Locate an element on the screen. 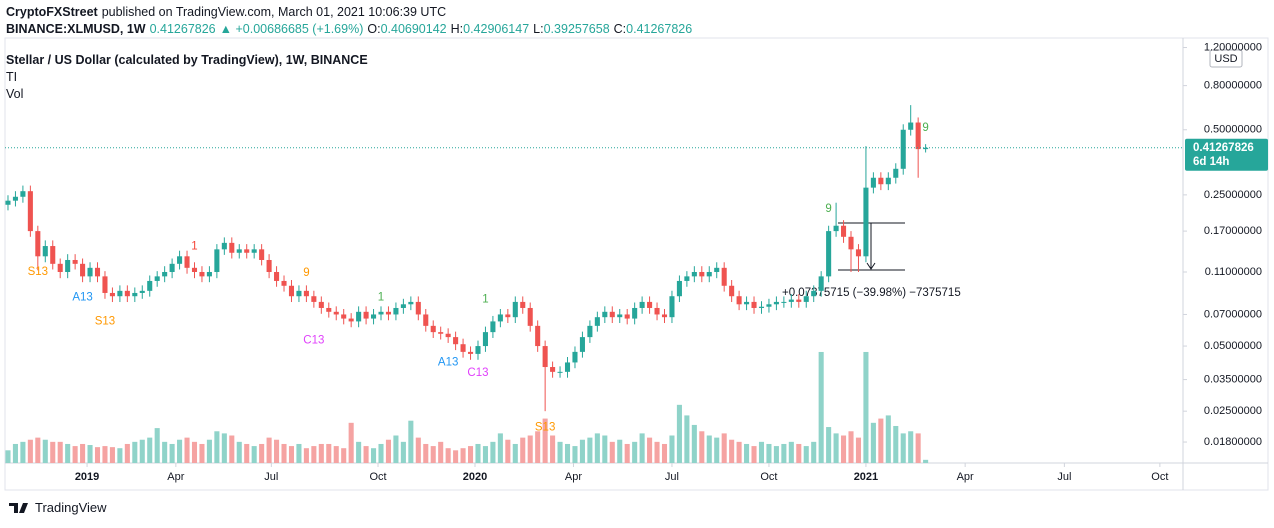 This screenshot has height=528, width=1274. ohlc-label: L: is located at coordinates (538, 29).